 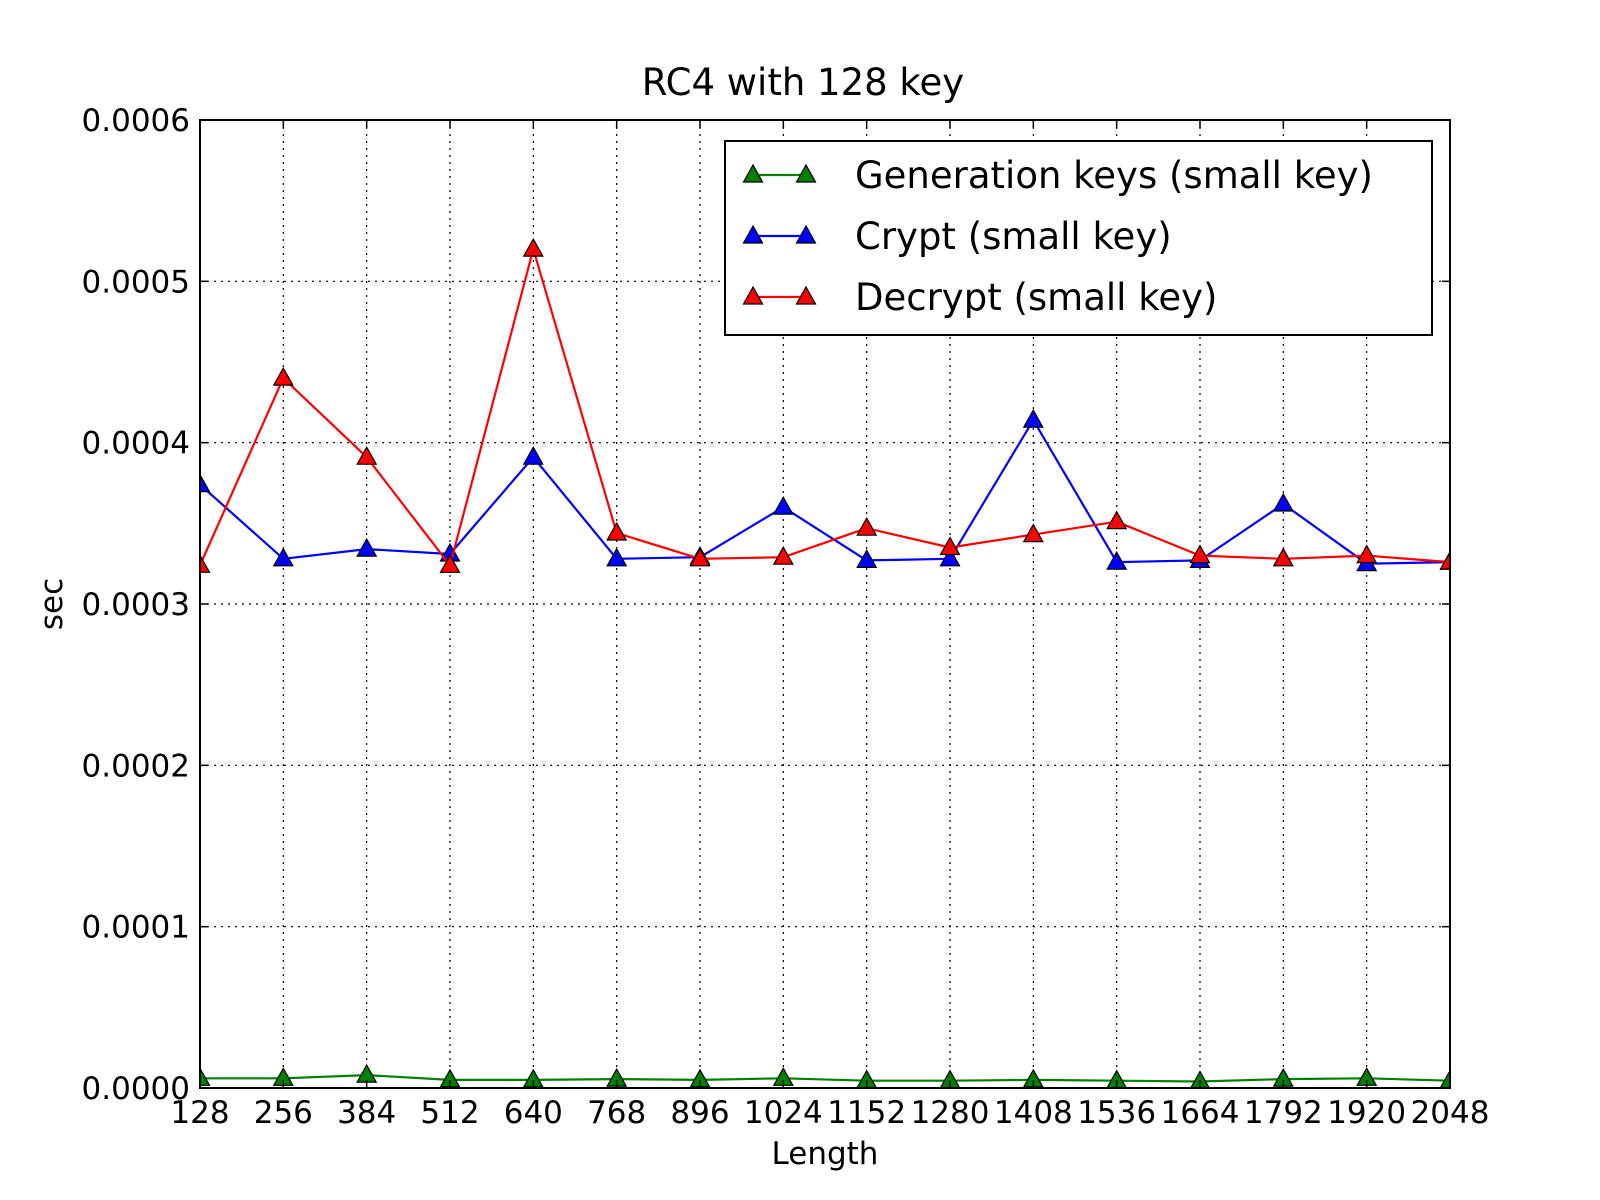 What do you see at coordinates (366, 1113) in the screenshot?
I see `x-tick-label: 384` at bounding box center [366, 1113].